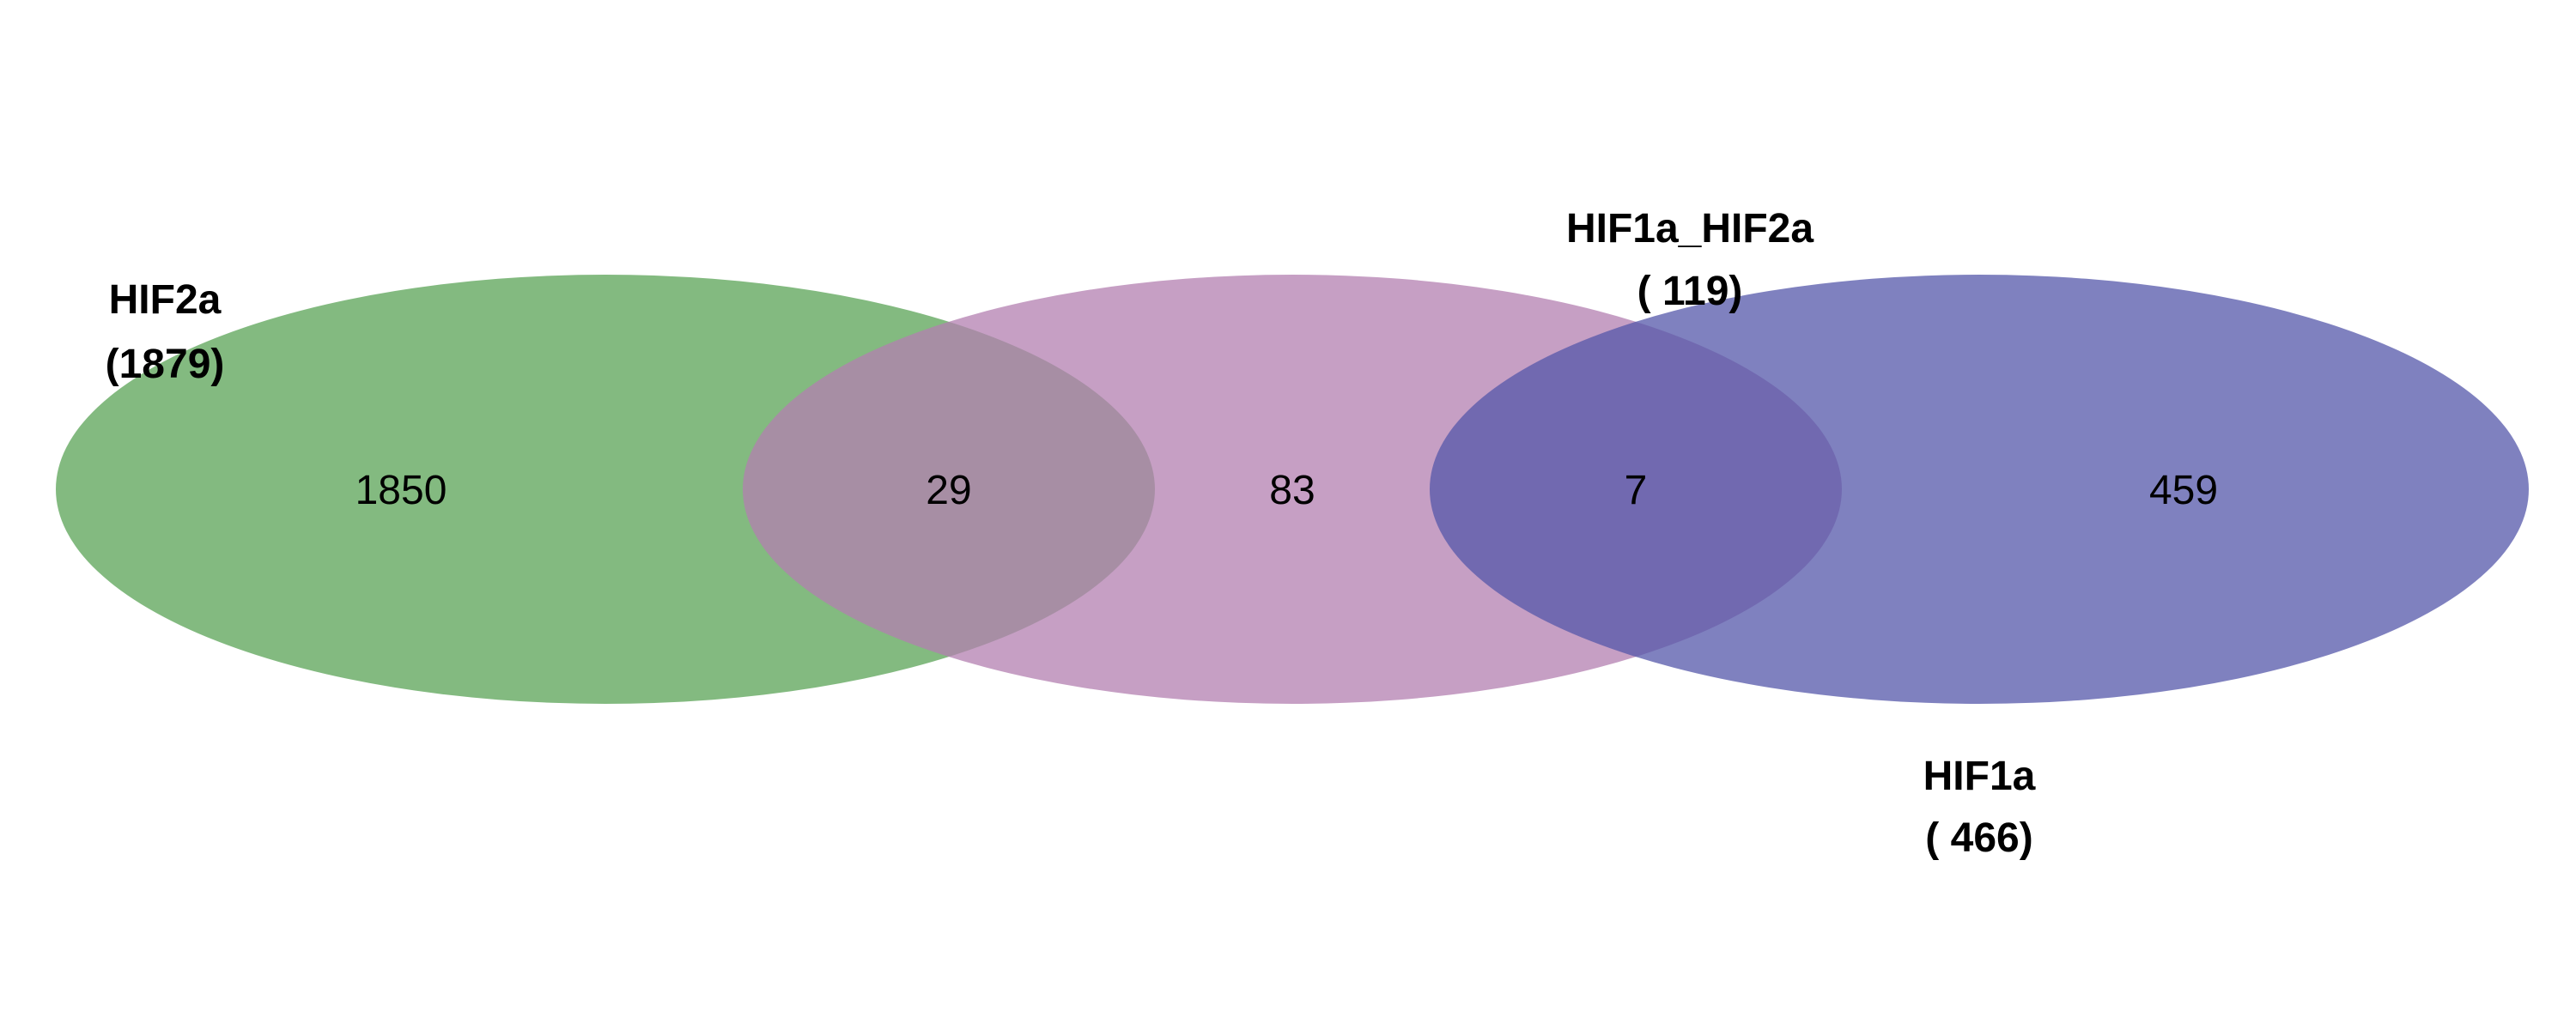  What do you see at coordinates (1690, 291) in the screenshot?
I see `set-label-hif1a-hif2a-total: ( 119)` at bounding box center [1690, 291].